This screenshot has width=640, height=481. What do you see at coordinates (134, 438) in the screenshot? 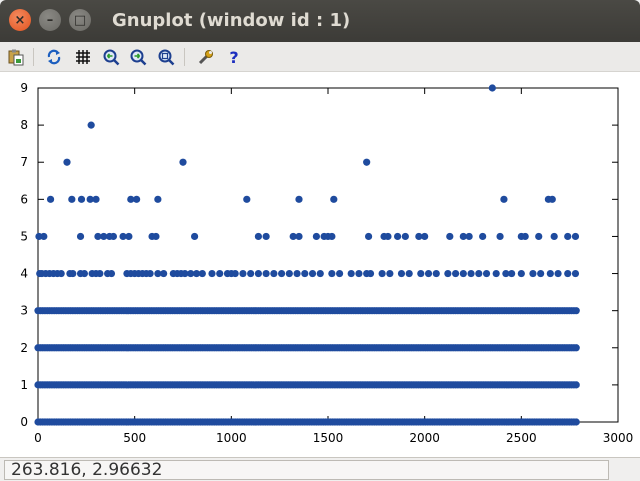
I see `x-tick-label: 500` at bounding box center [134, 438].